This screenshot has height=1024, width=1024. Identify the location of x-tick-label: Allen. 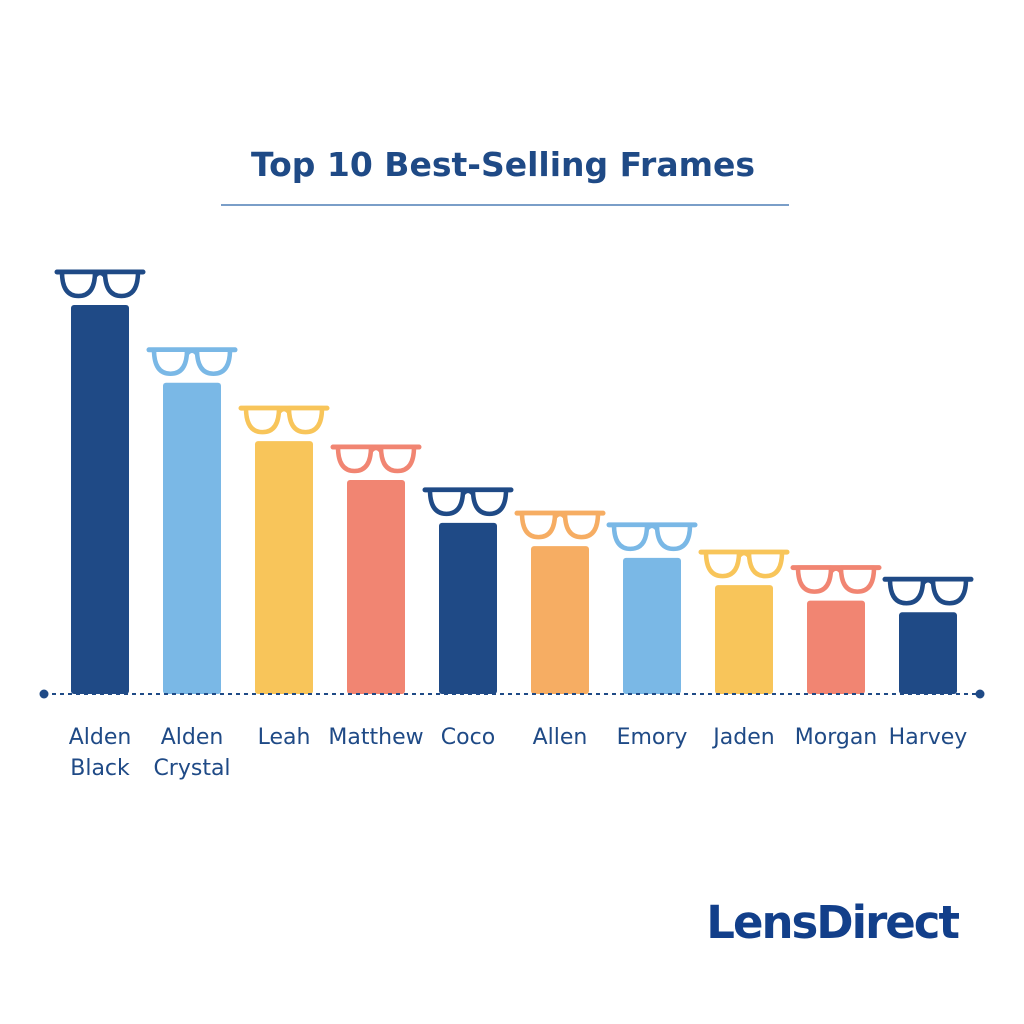
(560, 737).